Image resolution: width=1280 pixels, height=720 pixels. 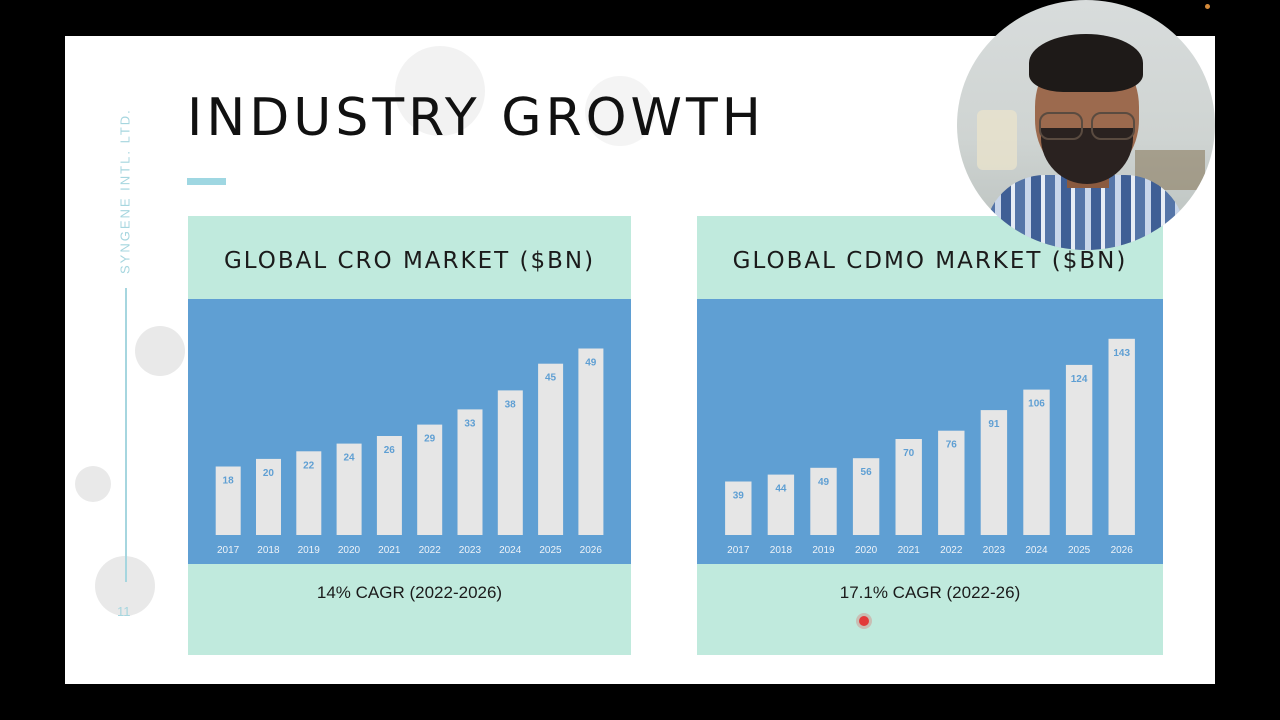 What do you see at coordinates (409, 592) in the screenshot?
I see `cro-cagr-note: 14% CAGR (2022-2026)` at bounding box center [409, 592].